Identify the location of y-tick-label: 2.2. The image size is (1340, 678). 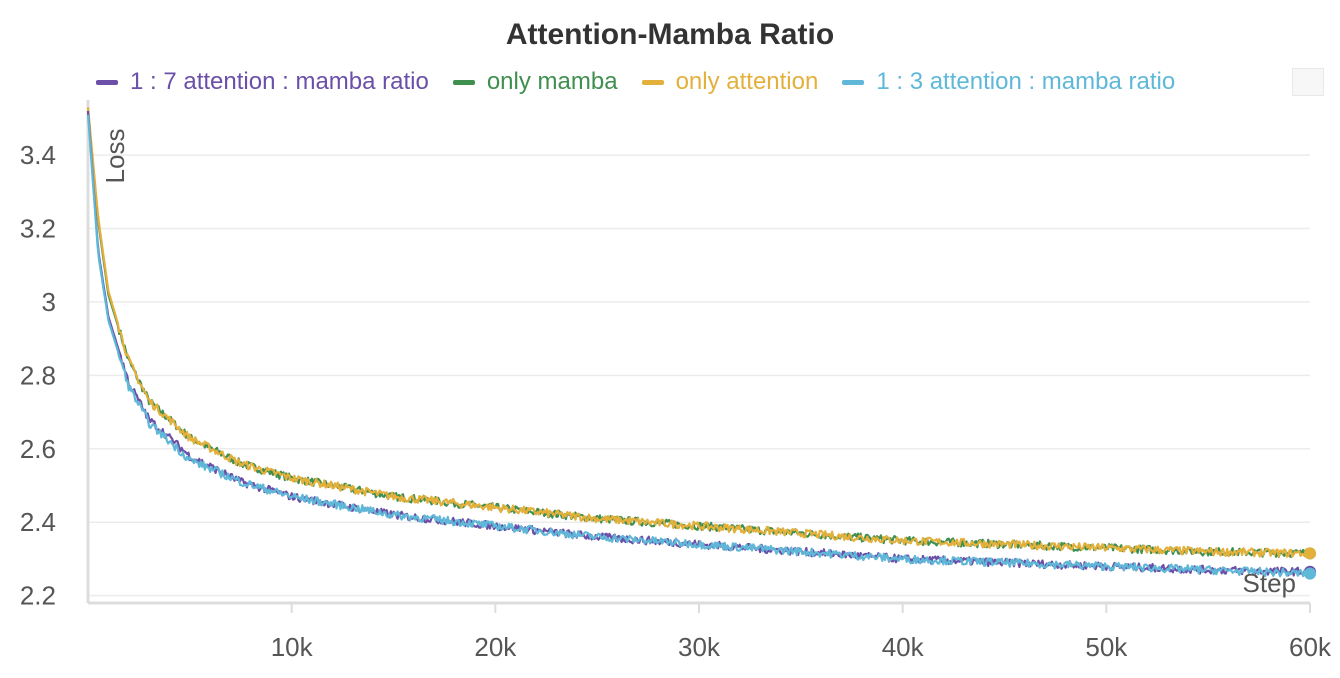
(38, 596).